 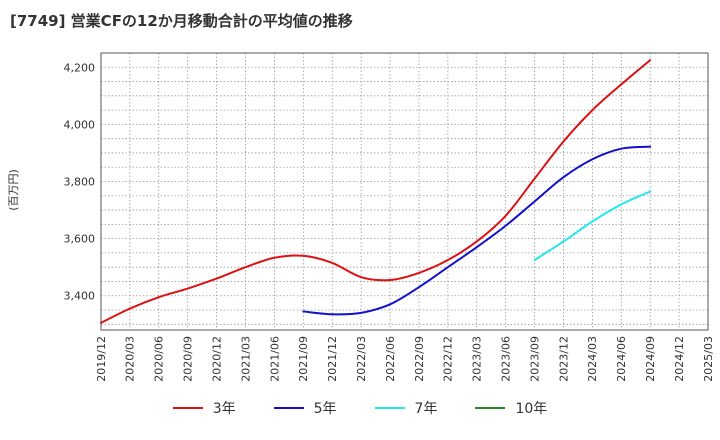 I want to click on legend-label: 5年, so click(x=325, y=409).